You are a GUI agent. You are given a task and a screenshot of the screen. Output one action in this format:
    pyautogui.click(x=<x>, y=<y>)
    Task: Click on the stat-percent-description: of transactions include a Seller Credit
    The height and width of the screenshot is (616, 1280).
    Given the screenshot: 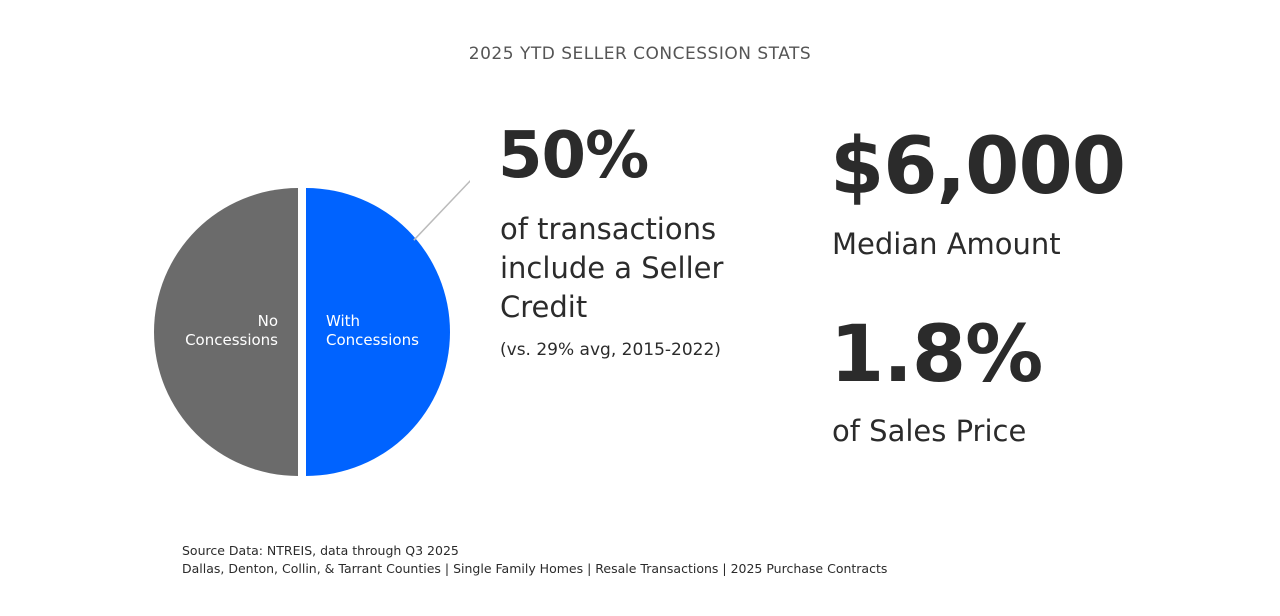 What is the action you would take?
    pyautogui.click(x=612, y=268)
    